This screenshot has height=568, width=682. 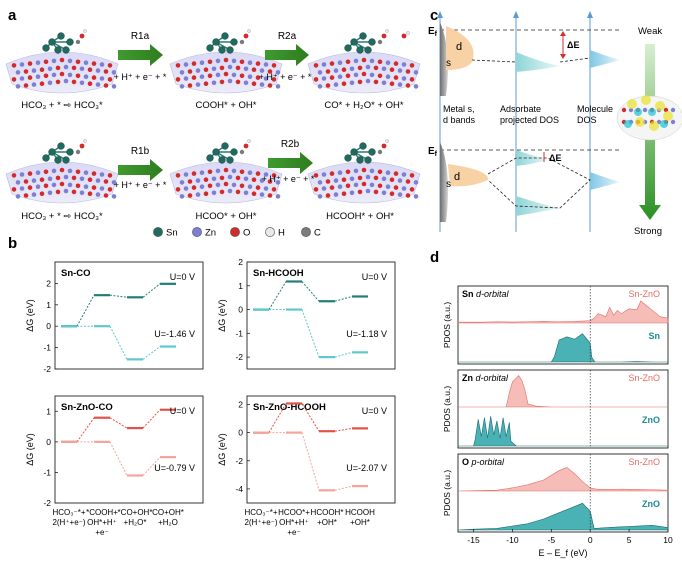 What do you see at coordinates (102, 512) in the screenshot?
I see `x-category-label: *COOH+` at bounding box center [102, 512].